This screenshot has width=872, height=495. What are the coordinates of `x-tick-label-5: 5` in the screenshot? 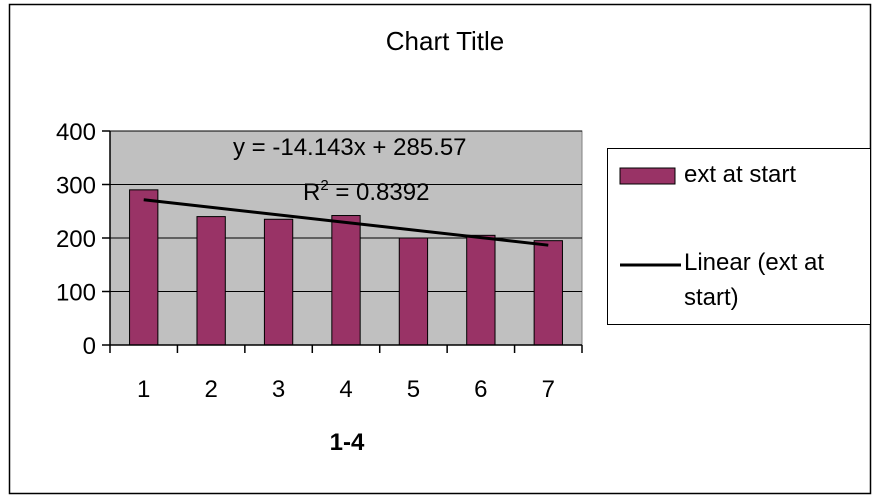 It's located at (413, 389).